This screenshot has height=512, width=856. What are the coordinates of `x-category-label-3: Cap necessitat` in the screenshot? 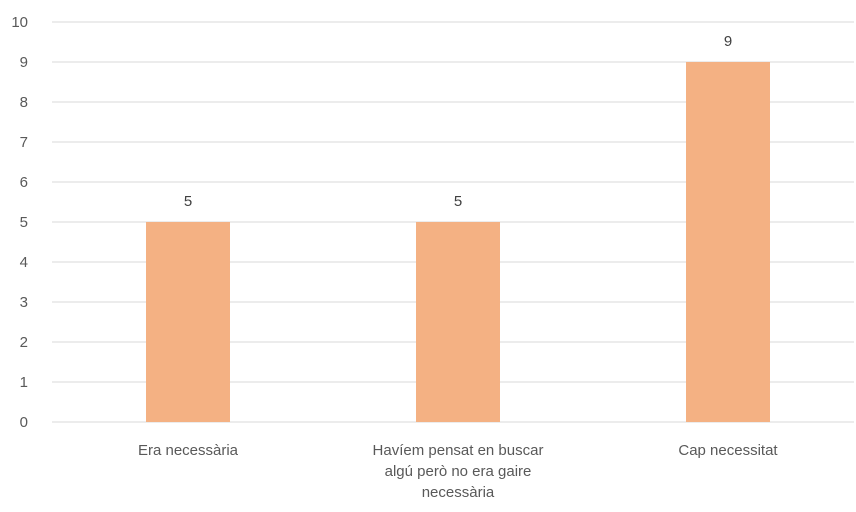 It's located at (728, 450).